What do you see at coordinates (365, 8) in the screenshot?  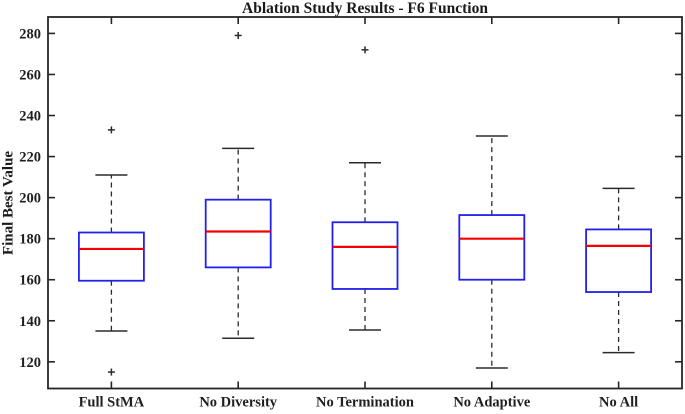 I see `chart-title: Ablation Study Results - F6 Function` at bounding box center [365, 8].